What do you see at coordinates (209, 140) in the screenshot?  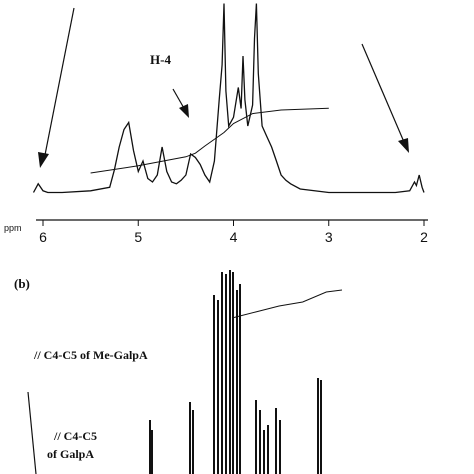 I see `integral-curve-a` at bounding box center [209, 140].